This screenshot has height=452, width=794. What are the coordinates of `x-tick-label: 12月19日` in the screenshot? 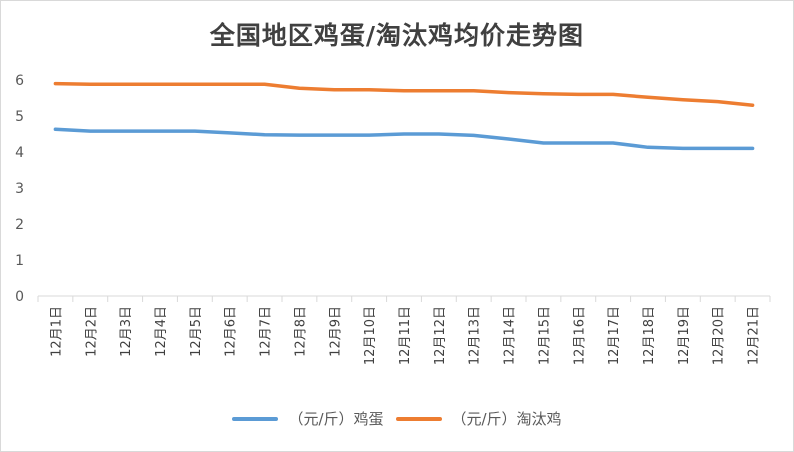 It's located at (684, 335).